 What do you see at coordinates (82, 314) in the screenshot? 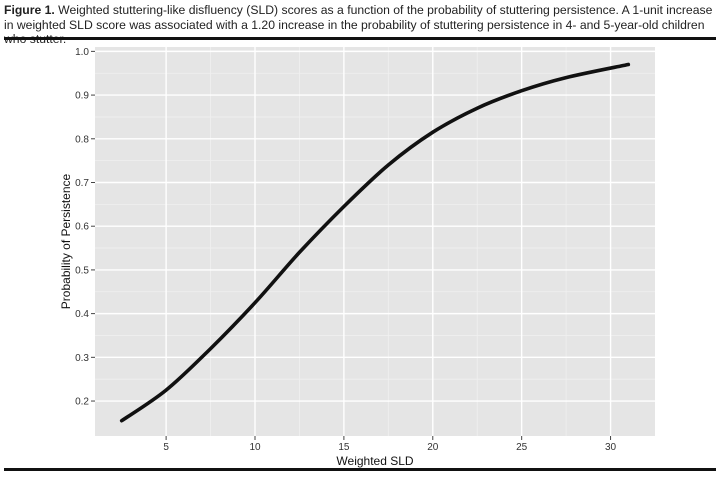
I see `y-tick-label: 0.4` at bounding box center [82, 314].